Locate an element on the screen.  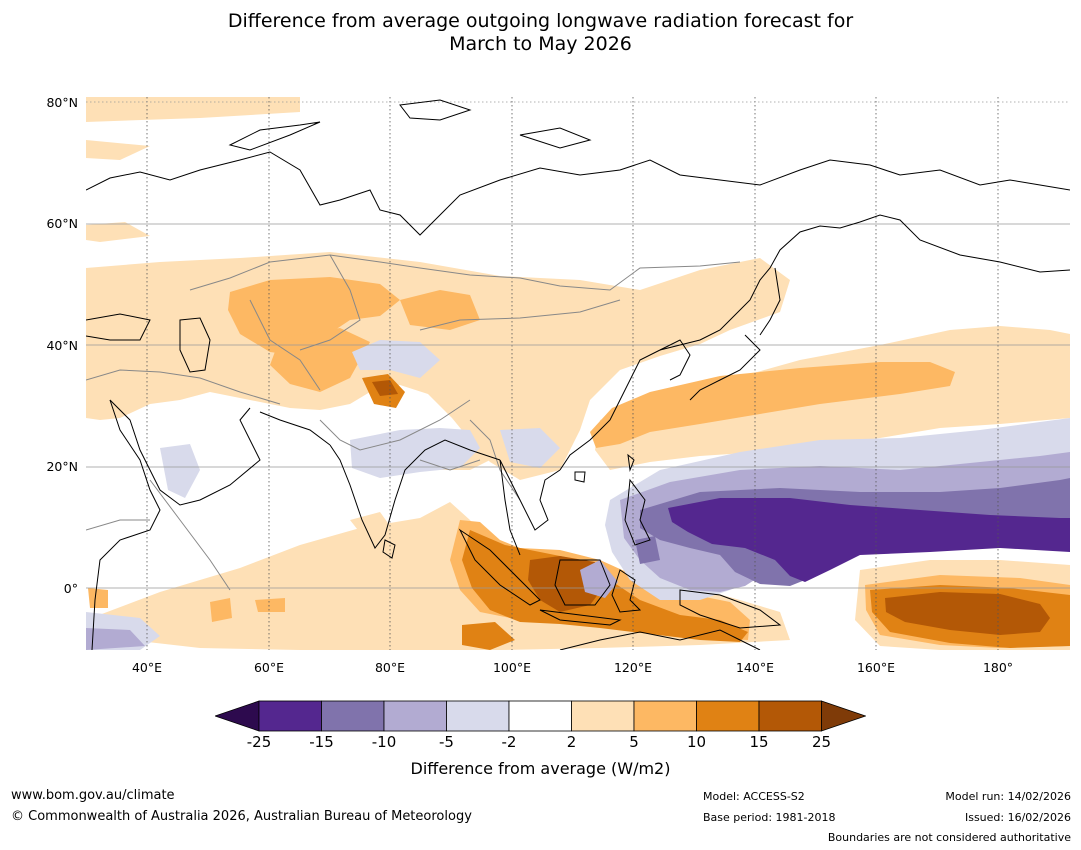
lon-label-160e: 160°E is located at coordinates (875, 667).